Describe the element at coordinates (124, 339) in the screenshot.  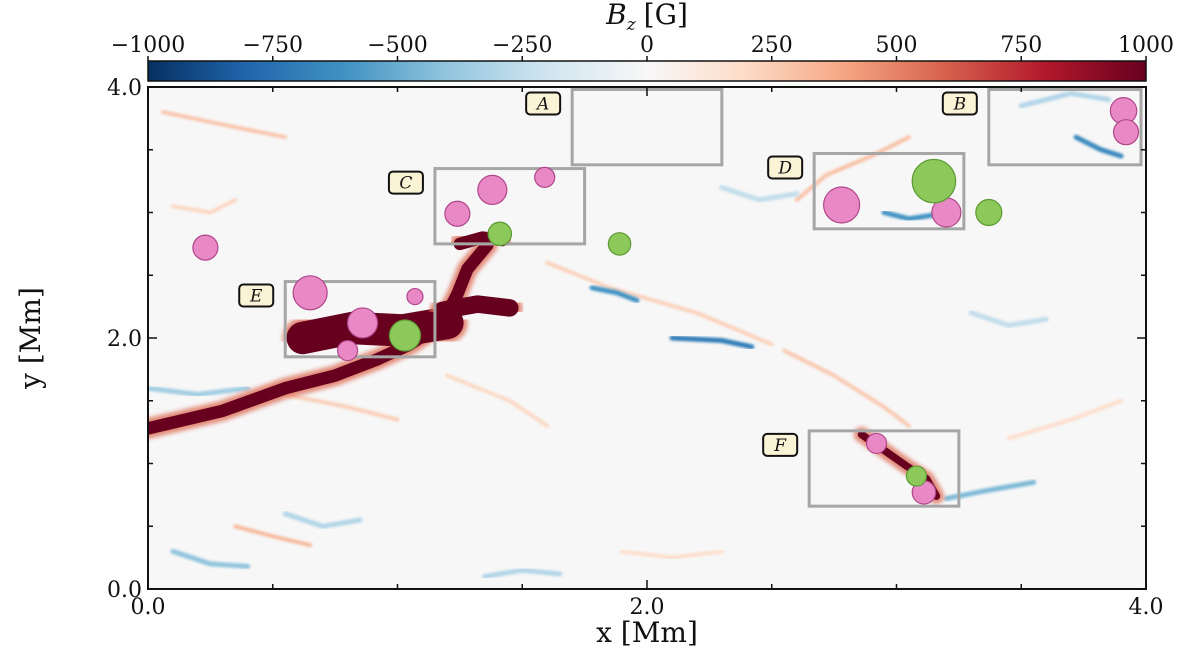
I see `y-tick-label: 2.0` at that location.